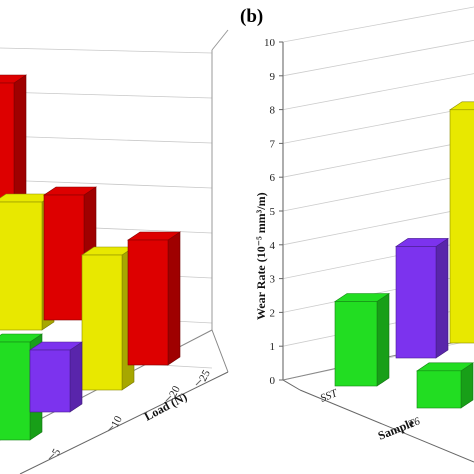  What do you see at coordinates (273, 77) in the screenshot?
I see `panel-b-y-tick-label: 9` at bounding box center [273, 77].